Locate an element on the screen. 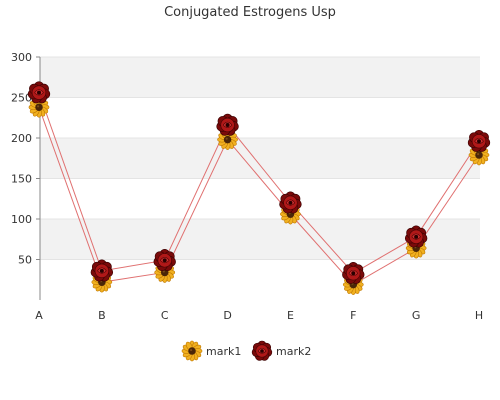 Image resolution: width=500 pixels, height=400 pixels. legend-label-mark2: mark2 is located at coordinates (293, 351).